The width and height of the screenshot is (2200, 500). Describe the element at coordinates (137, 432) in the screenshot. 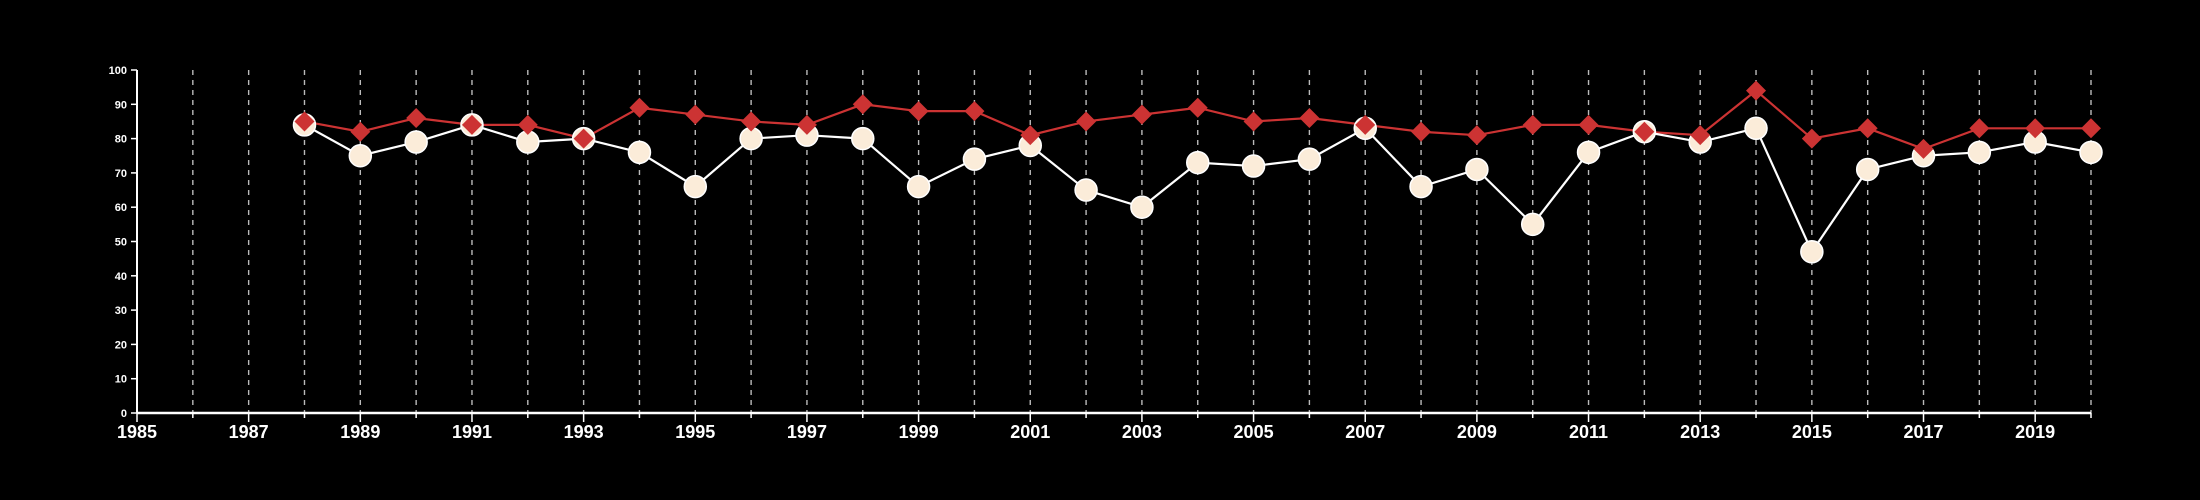

I see `x-tick-label: 1985` at that location.